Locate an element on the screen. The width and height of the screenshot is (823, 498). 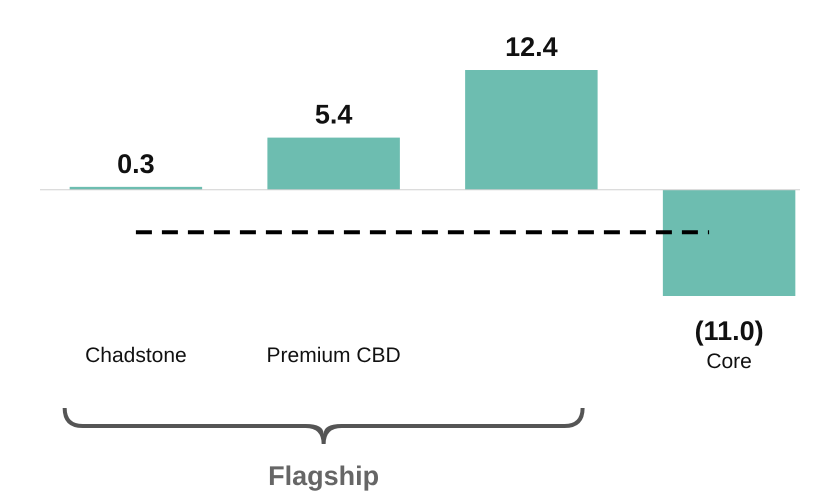
data-label: 0.3 is located at coordinates (136, 163).